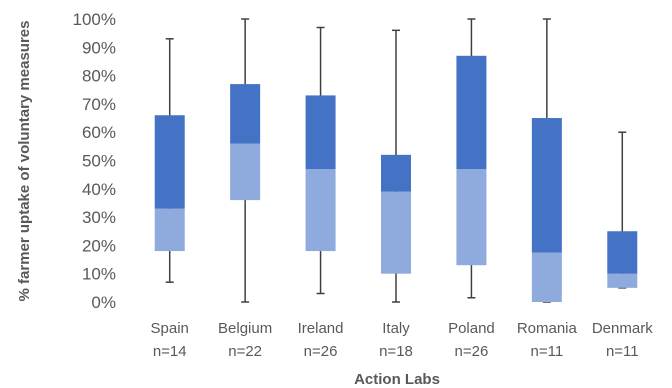 The width and height of the screenshot is (672, 388). I want to click on y-tick-label: 50%, so click(99, 161).